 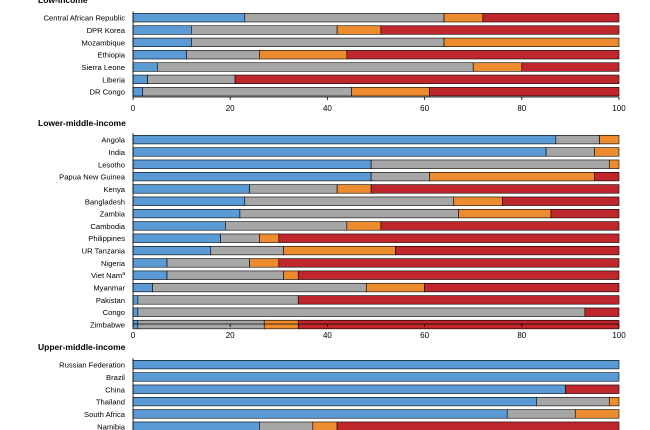 I want to click on category-name: Central African Republic, so click(x=85, y=18).